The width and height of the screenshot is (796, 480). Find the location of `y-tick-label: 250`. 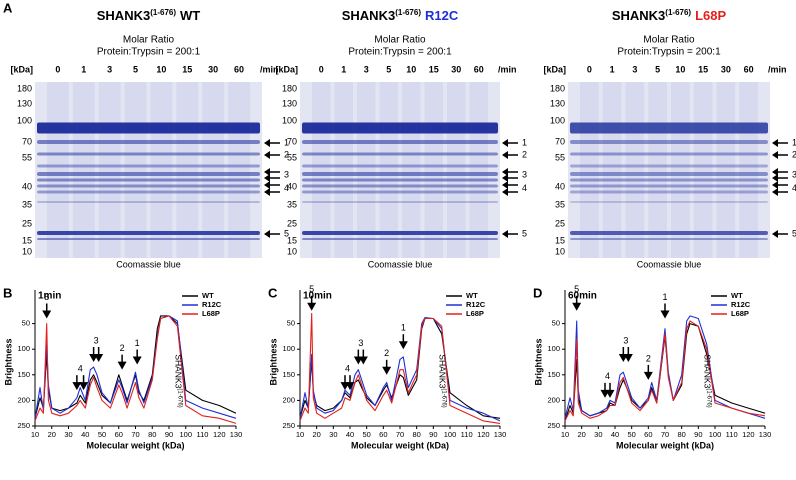

y-tick-label: 250 is located at coordinates (288, 425).